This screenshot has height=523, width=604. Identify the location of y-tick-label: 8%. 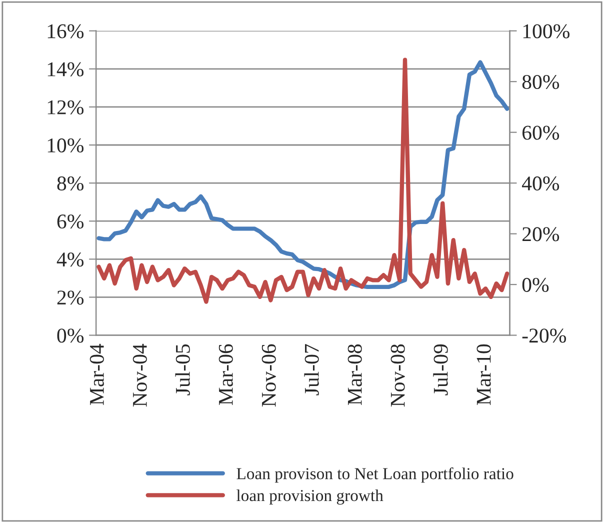
(70, 183).